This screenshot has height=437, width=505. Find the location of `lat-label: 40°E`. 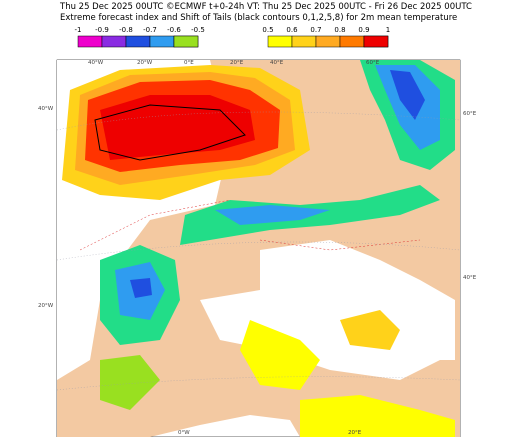

lat-label: 40°E is located at coordinates (470, 278).